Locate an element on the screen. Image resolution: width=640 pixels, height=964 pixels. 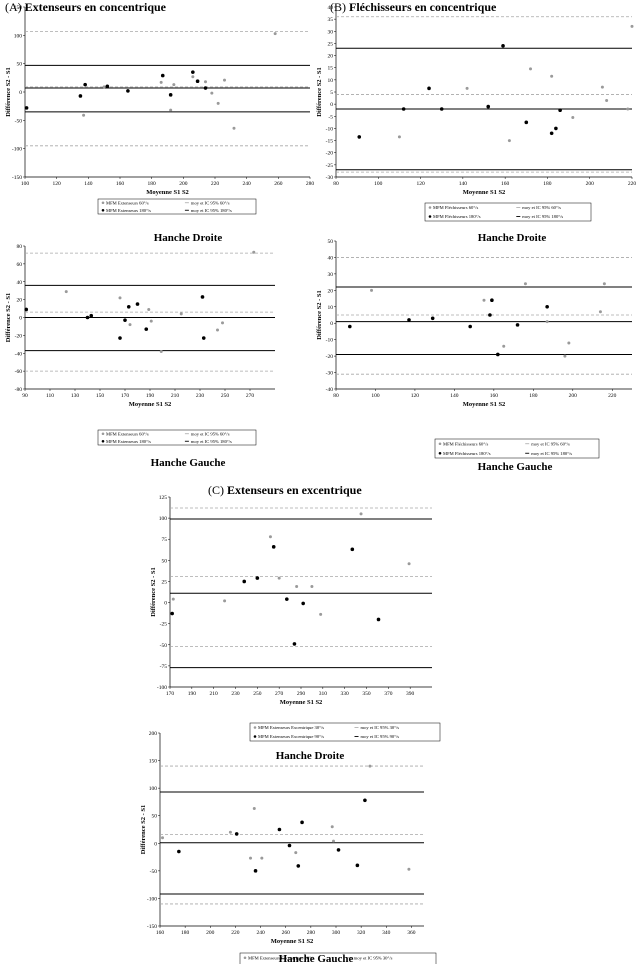
legend-series-label: MFM Fléchisseurs 60°/s is located at coordinates (455, 207).